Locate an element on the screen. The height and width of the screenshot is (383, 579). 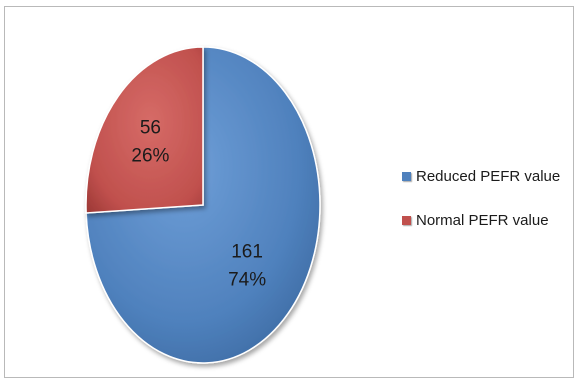
slice-percent-label: 74% is located at coordinates (247, 280).